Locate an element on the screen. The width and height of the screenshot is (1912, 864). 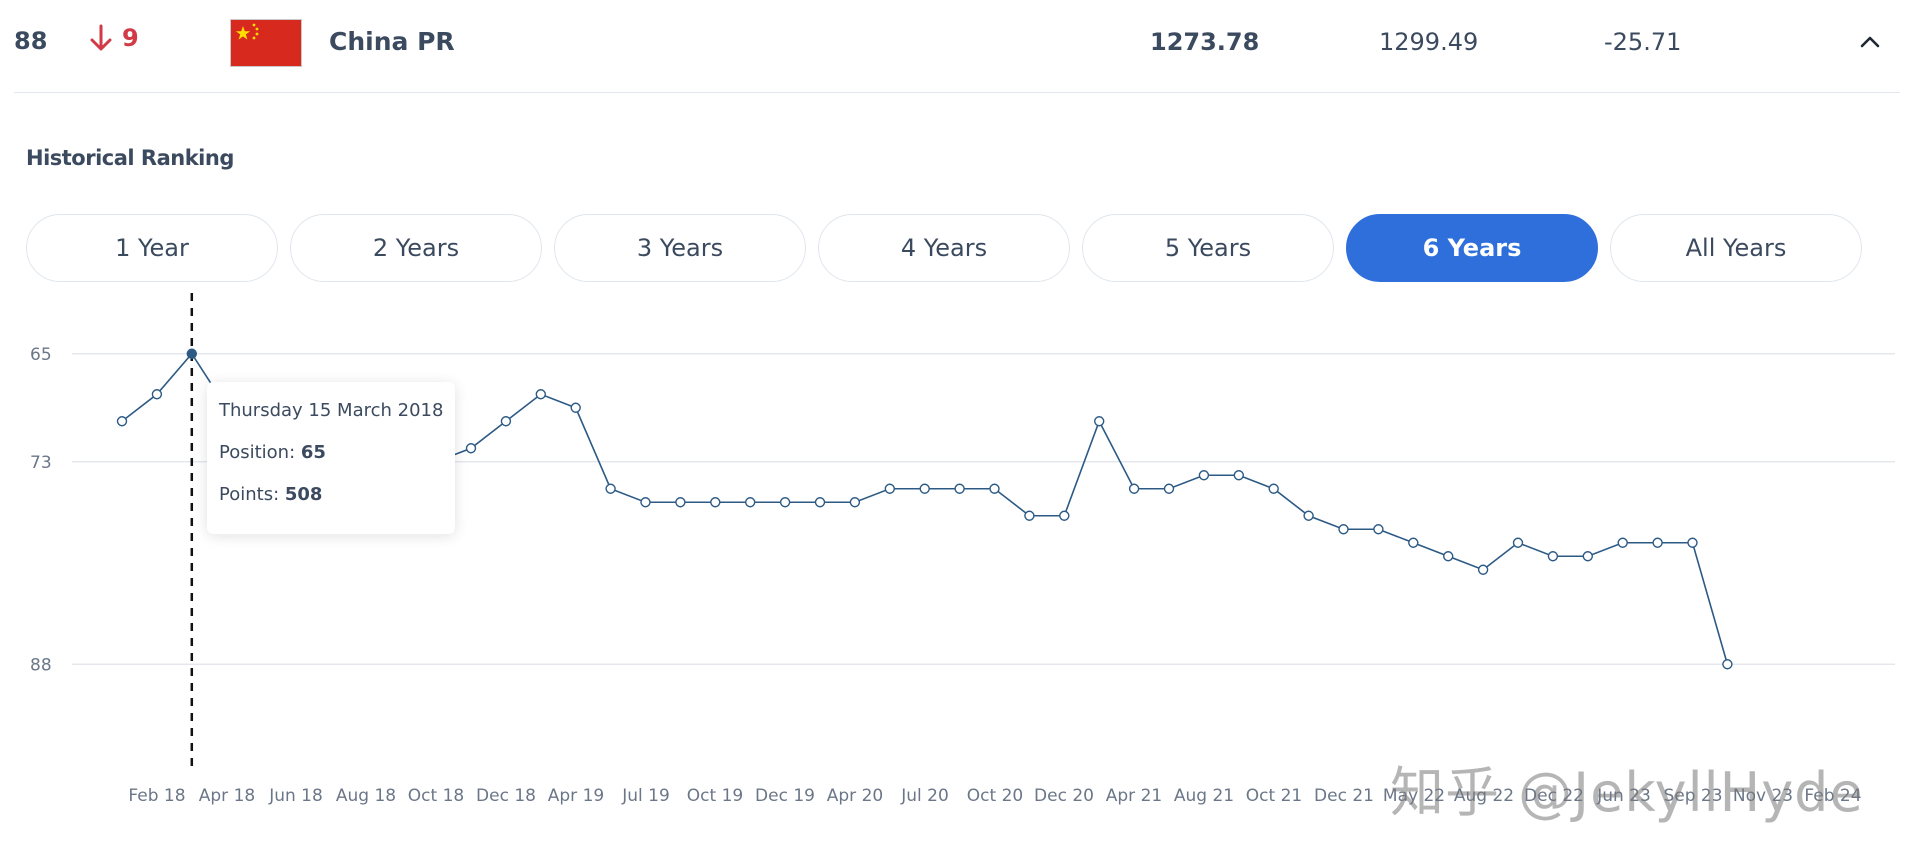
x-tick-label: Oct 21 is located at coordinates (1274, 796).